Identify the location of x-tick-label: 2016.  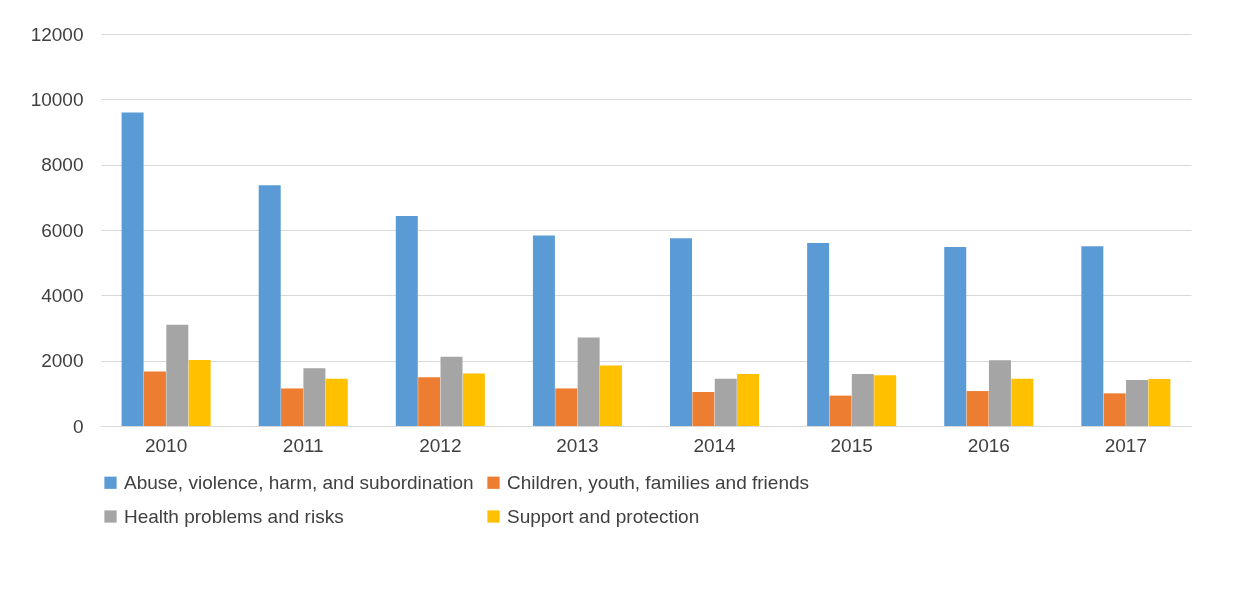
(988, 445).